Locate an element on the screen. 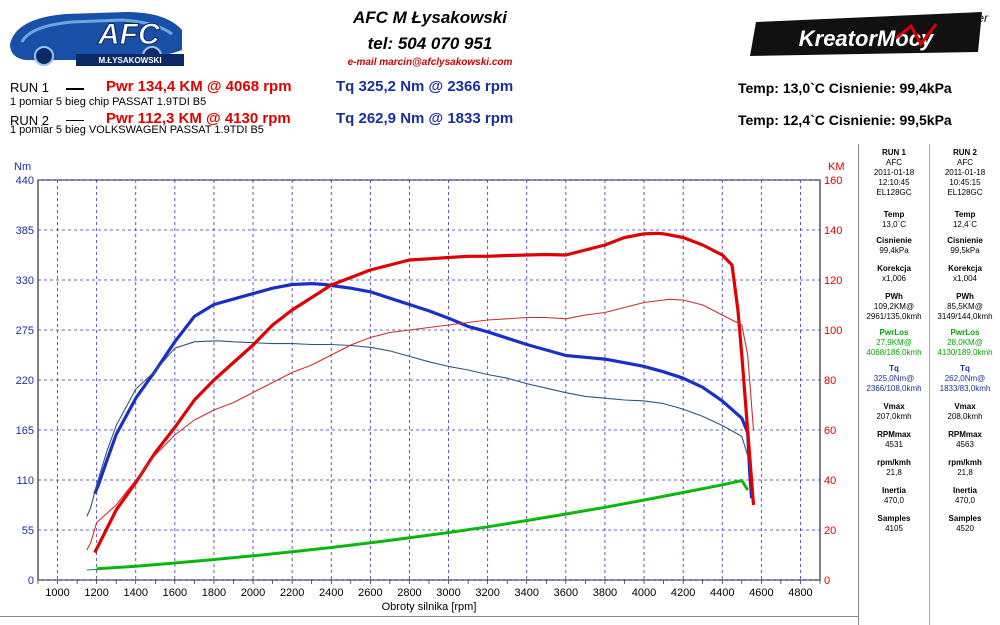 The width and height of the screenshot is (1000, 625). x-tick-label: 4800 is located at coordinates (800, 593).